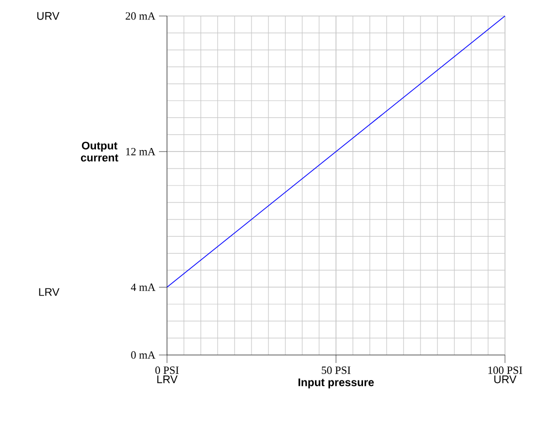  Describe the element at coordinates (143, 287) in the screenshot. I see `y-tick-label: 4 mA` at that location.